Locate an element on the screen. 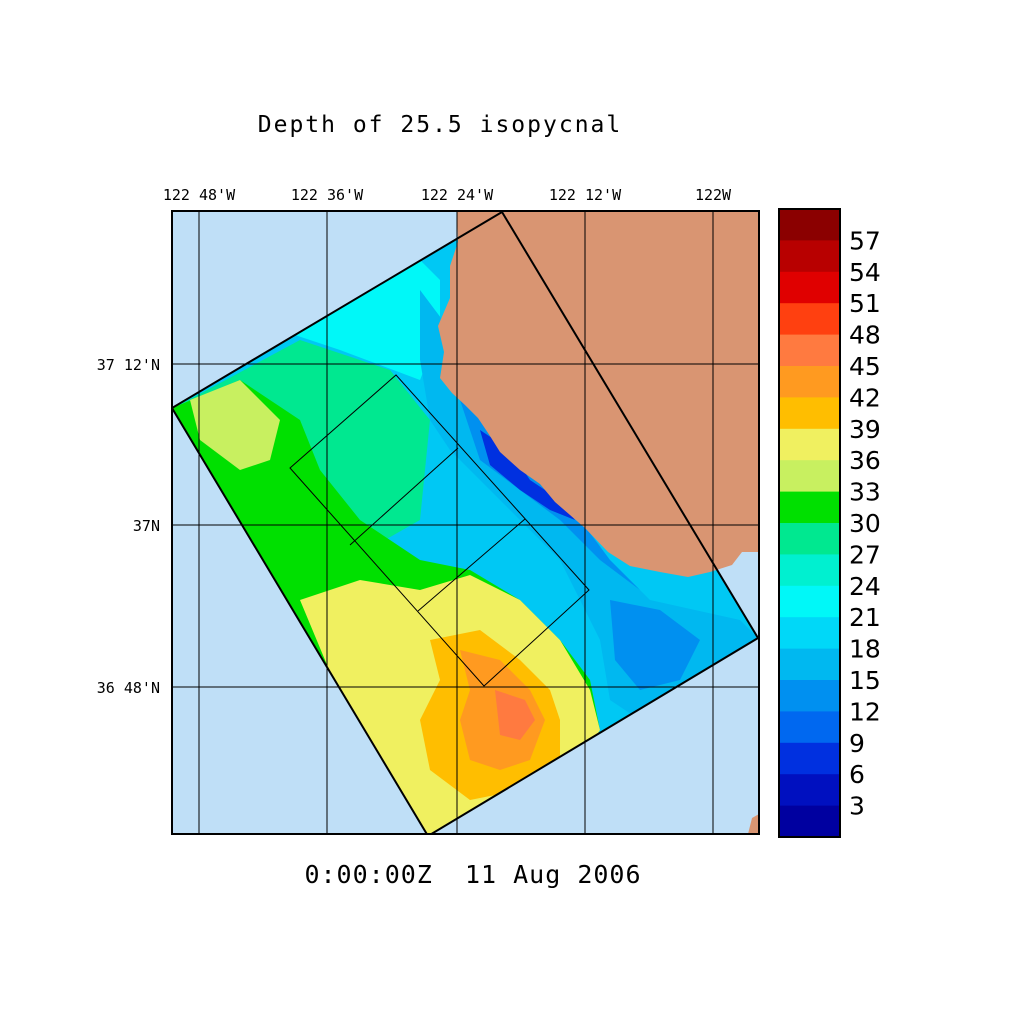 The width and height of the screenshot is (1024, 1024). timestamp: 0:00:00Z 11 Aug 2006 is located at coordinates (472, 874).